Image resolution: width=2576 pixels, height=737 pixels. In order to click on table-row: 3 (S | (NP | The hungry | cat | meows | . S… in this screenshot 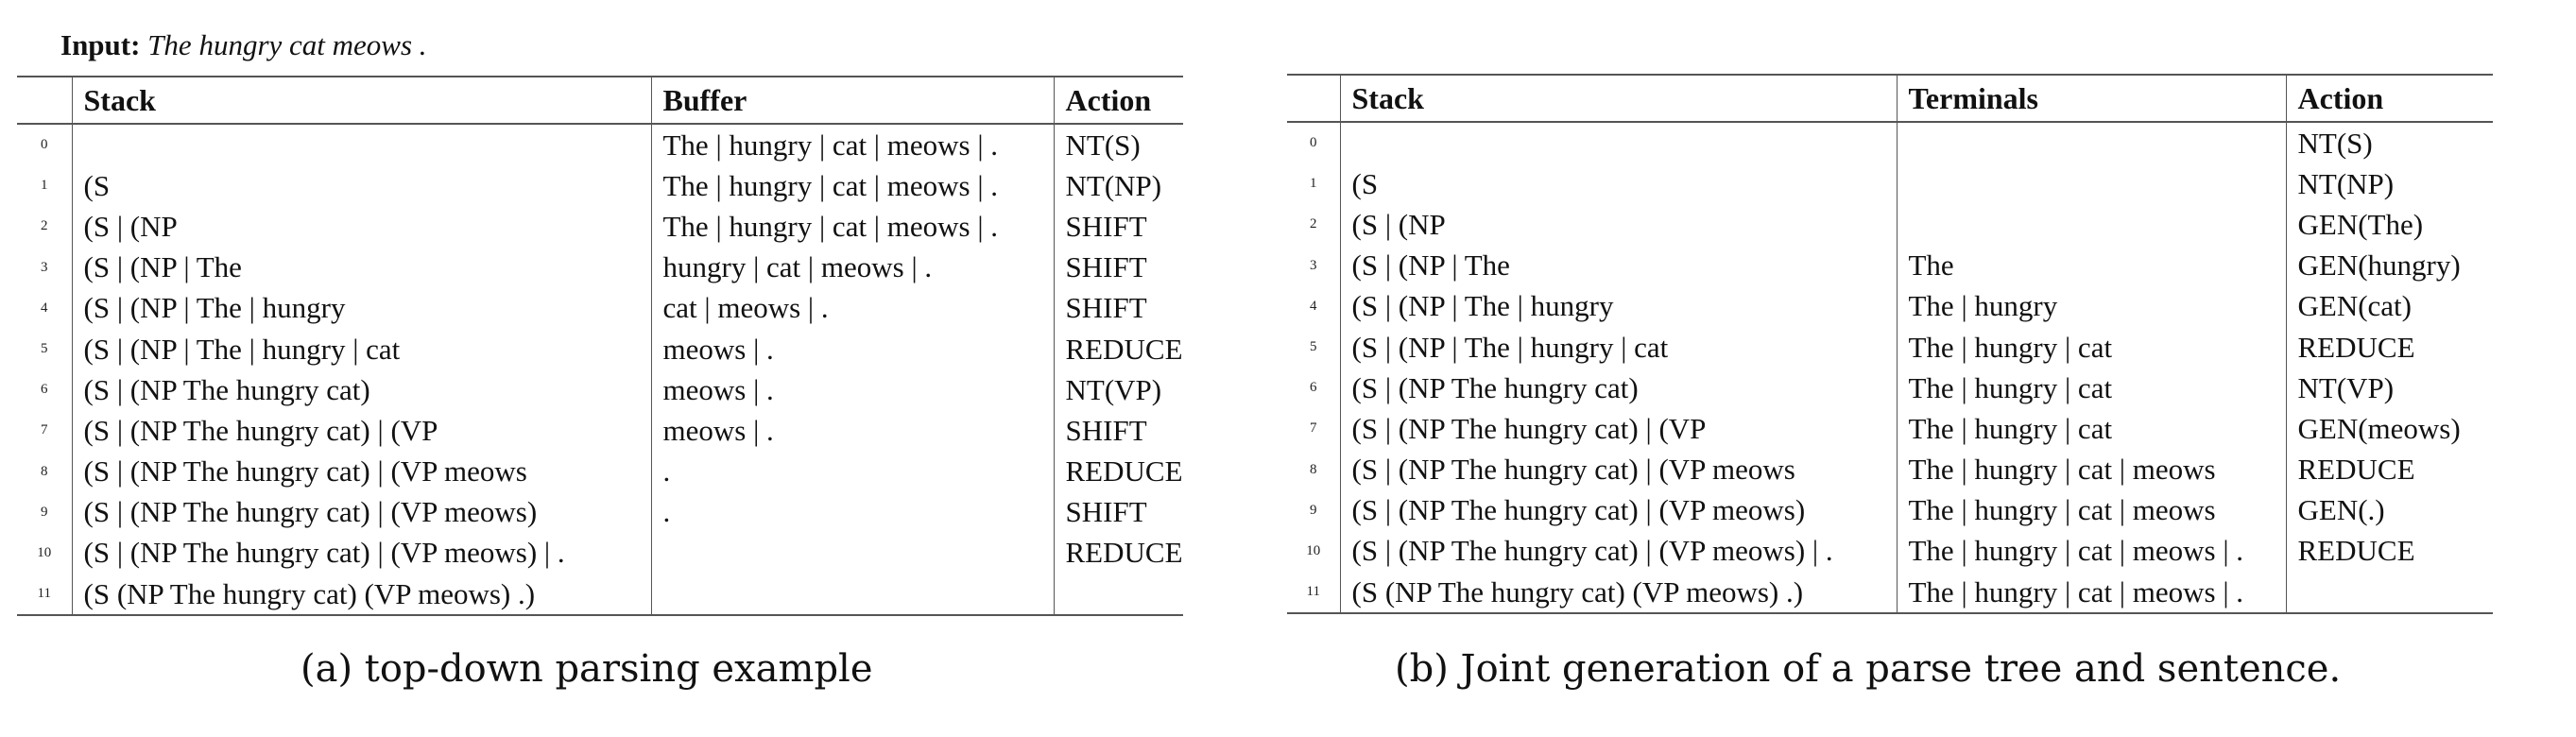, I will do `click(600, 267)`.